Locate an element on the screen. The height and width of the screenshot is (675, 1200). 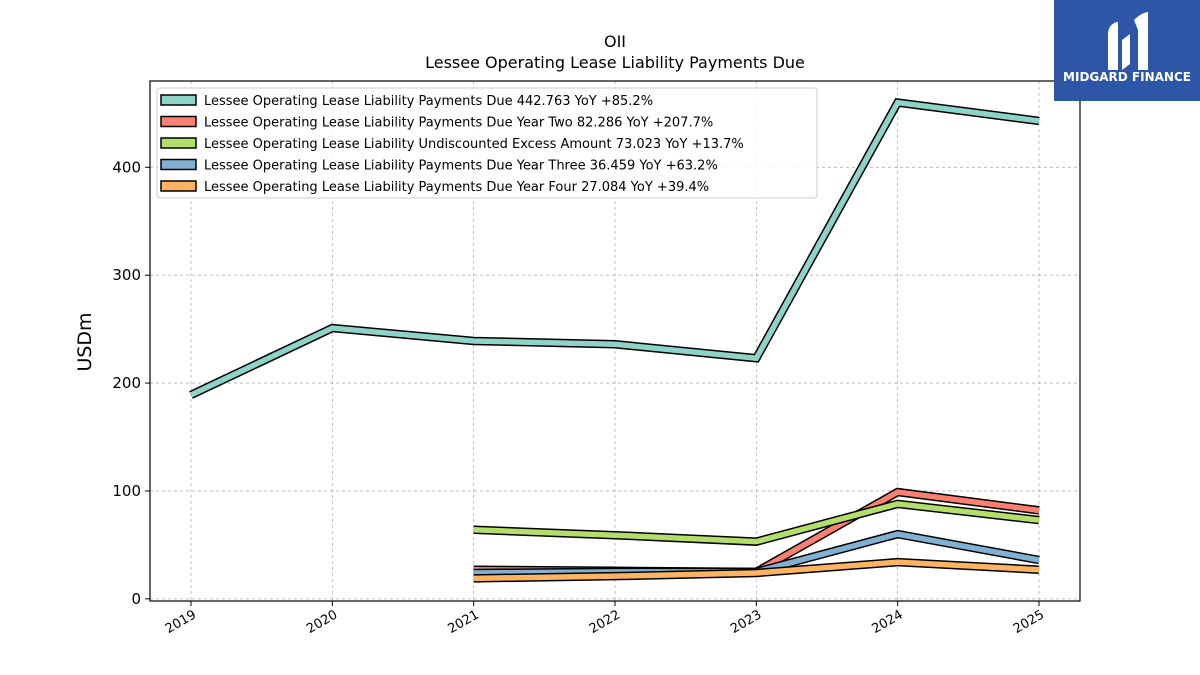
brand-logo: MIDGARD FINANCE is located at coordinates (1127, 50).